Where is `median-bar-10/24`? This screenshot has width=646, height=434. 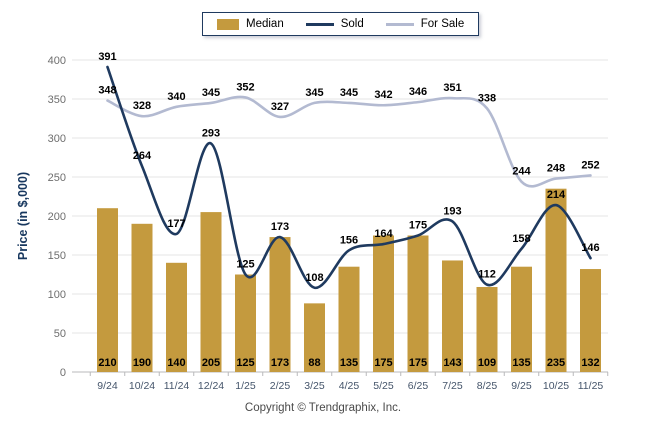 median-bar-10/24 is located at coordinates (142, 297).